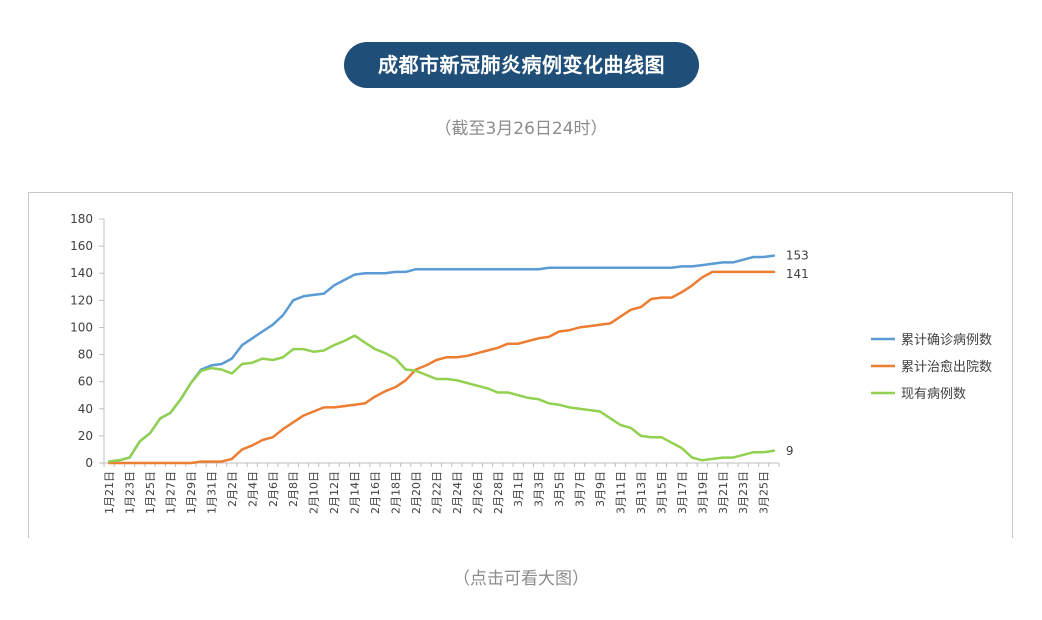 This screenshot has width=1042, height=620. What do you see at coordinates (946, 367) in the screenshot?
I see `legend-label: 累计治愈出院数` at bounding box center [946, 367].